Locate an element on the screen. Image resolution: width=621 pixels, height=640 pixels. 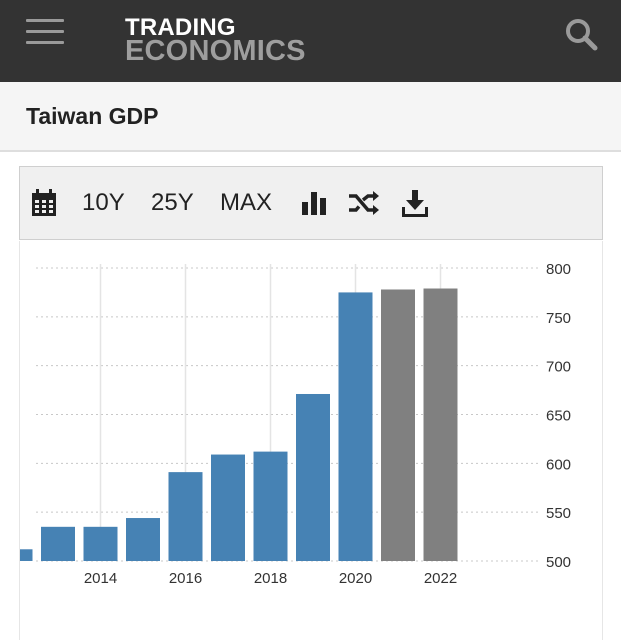
calendar-icon is located at coordinates (44, 203).